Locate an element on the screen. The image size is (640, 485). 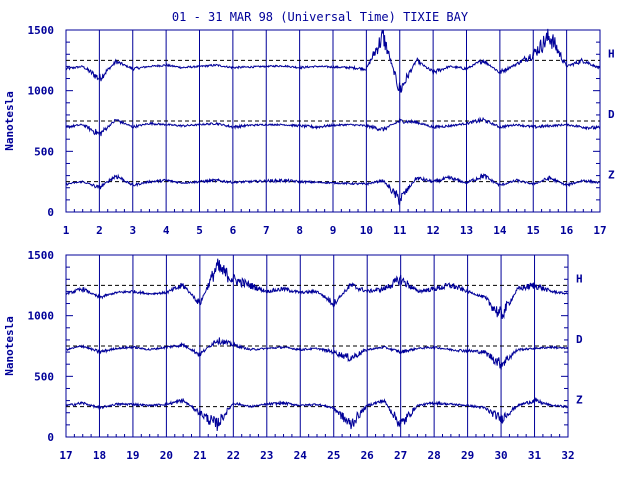
x-tick-label: 2 is located at coordinates (99, 230).